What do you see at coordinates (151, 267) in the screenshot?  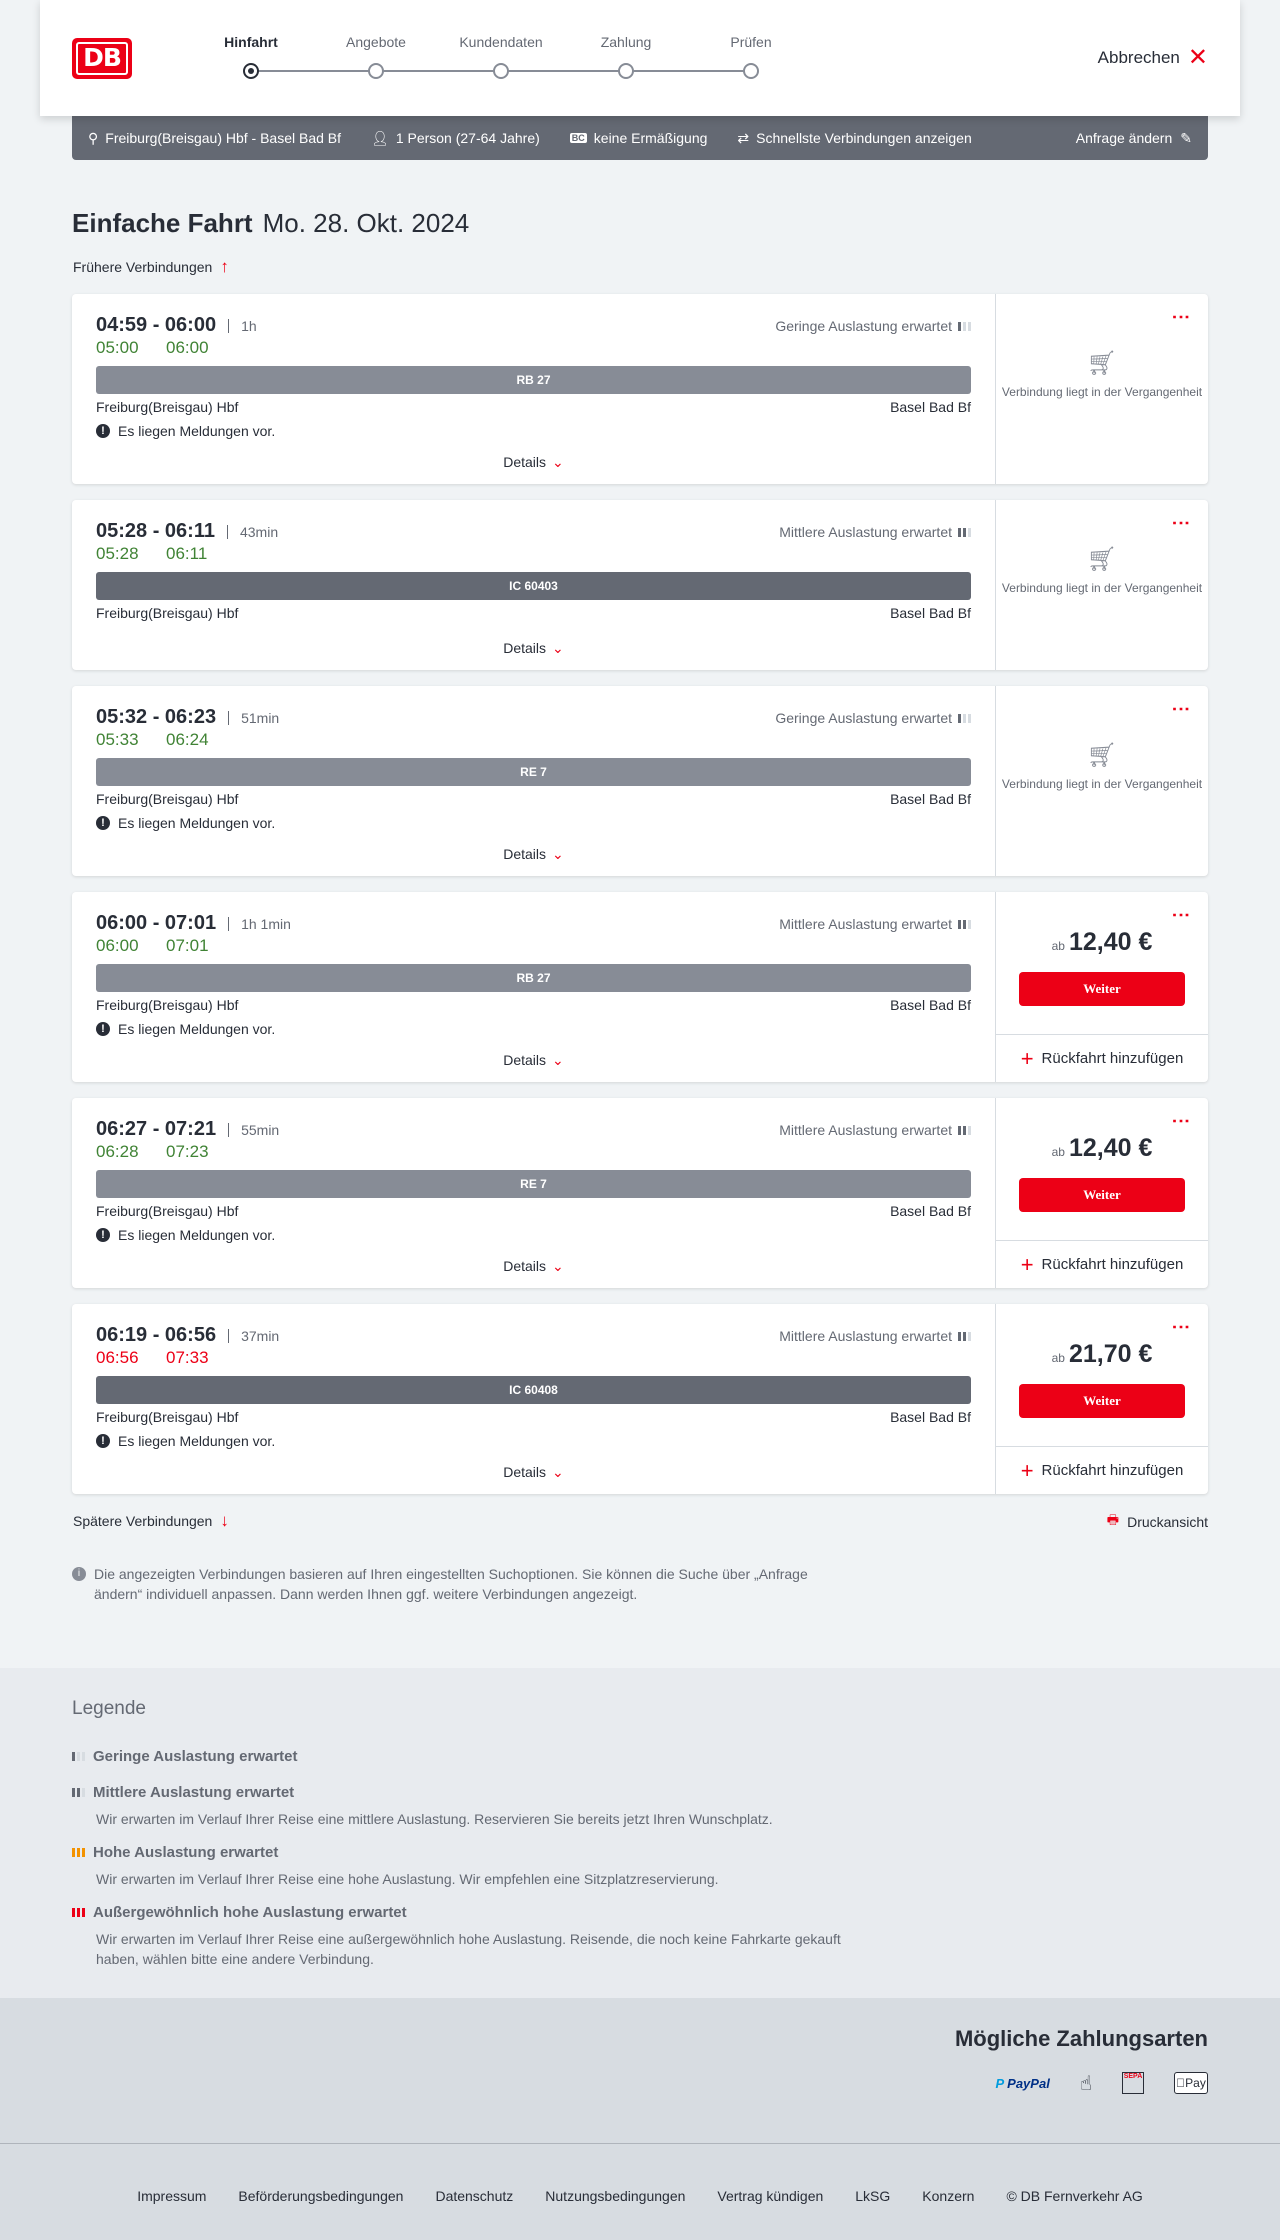 I see `earlier-connections-link: Frühere Verbindungen ↑` at bounding box center [151, 267].